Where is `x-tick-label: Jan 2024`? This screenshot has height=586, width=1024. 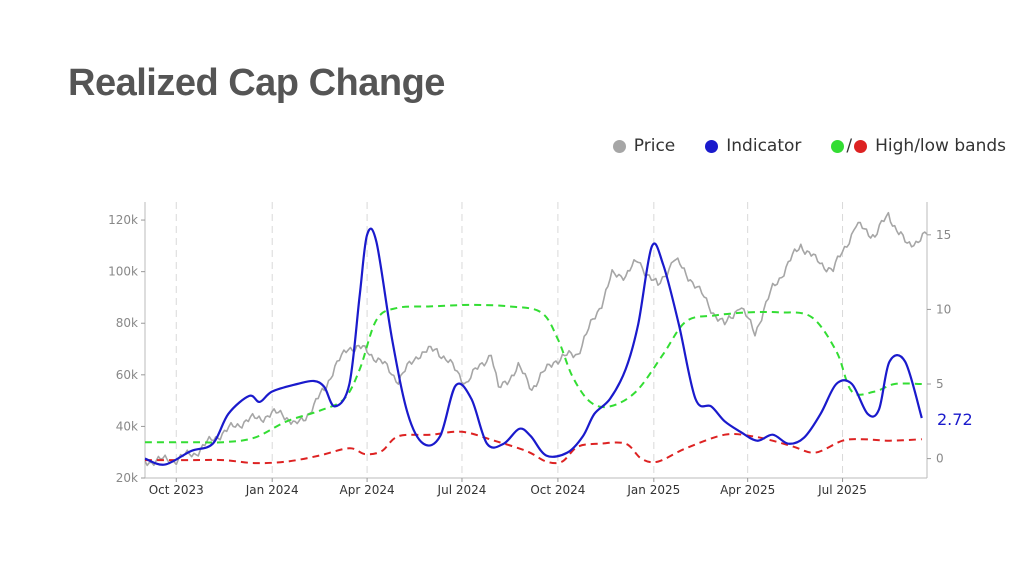 x-tick-label: Jan 2024 is located at coordinates (272, 490).